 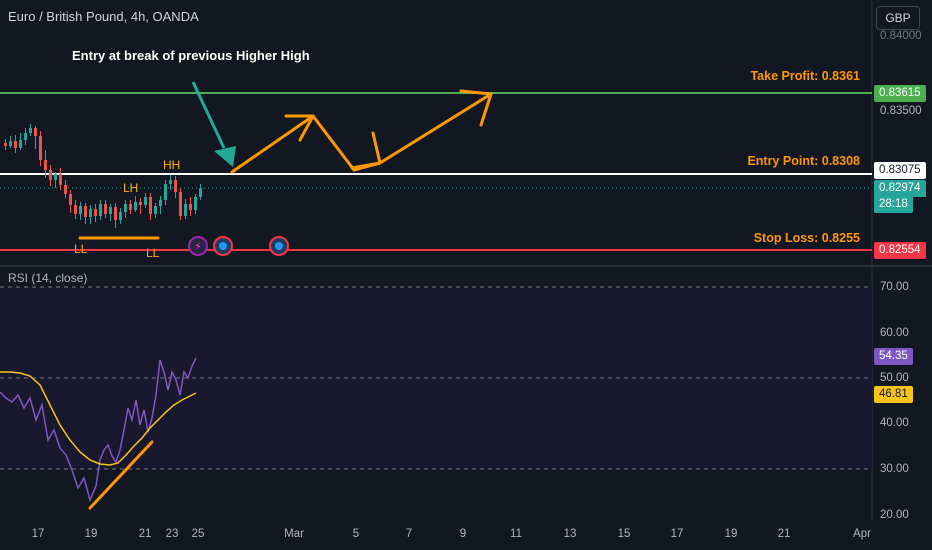 I want to click on time-tick: 5, so click(x=356, y=534).